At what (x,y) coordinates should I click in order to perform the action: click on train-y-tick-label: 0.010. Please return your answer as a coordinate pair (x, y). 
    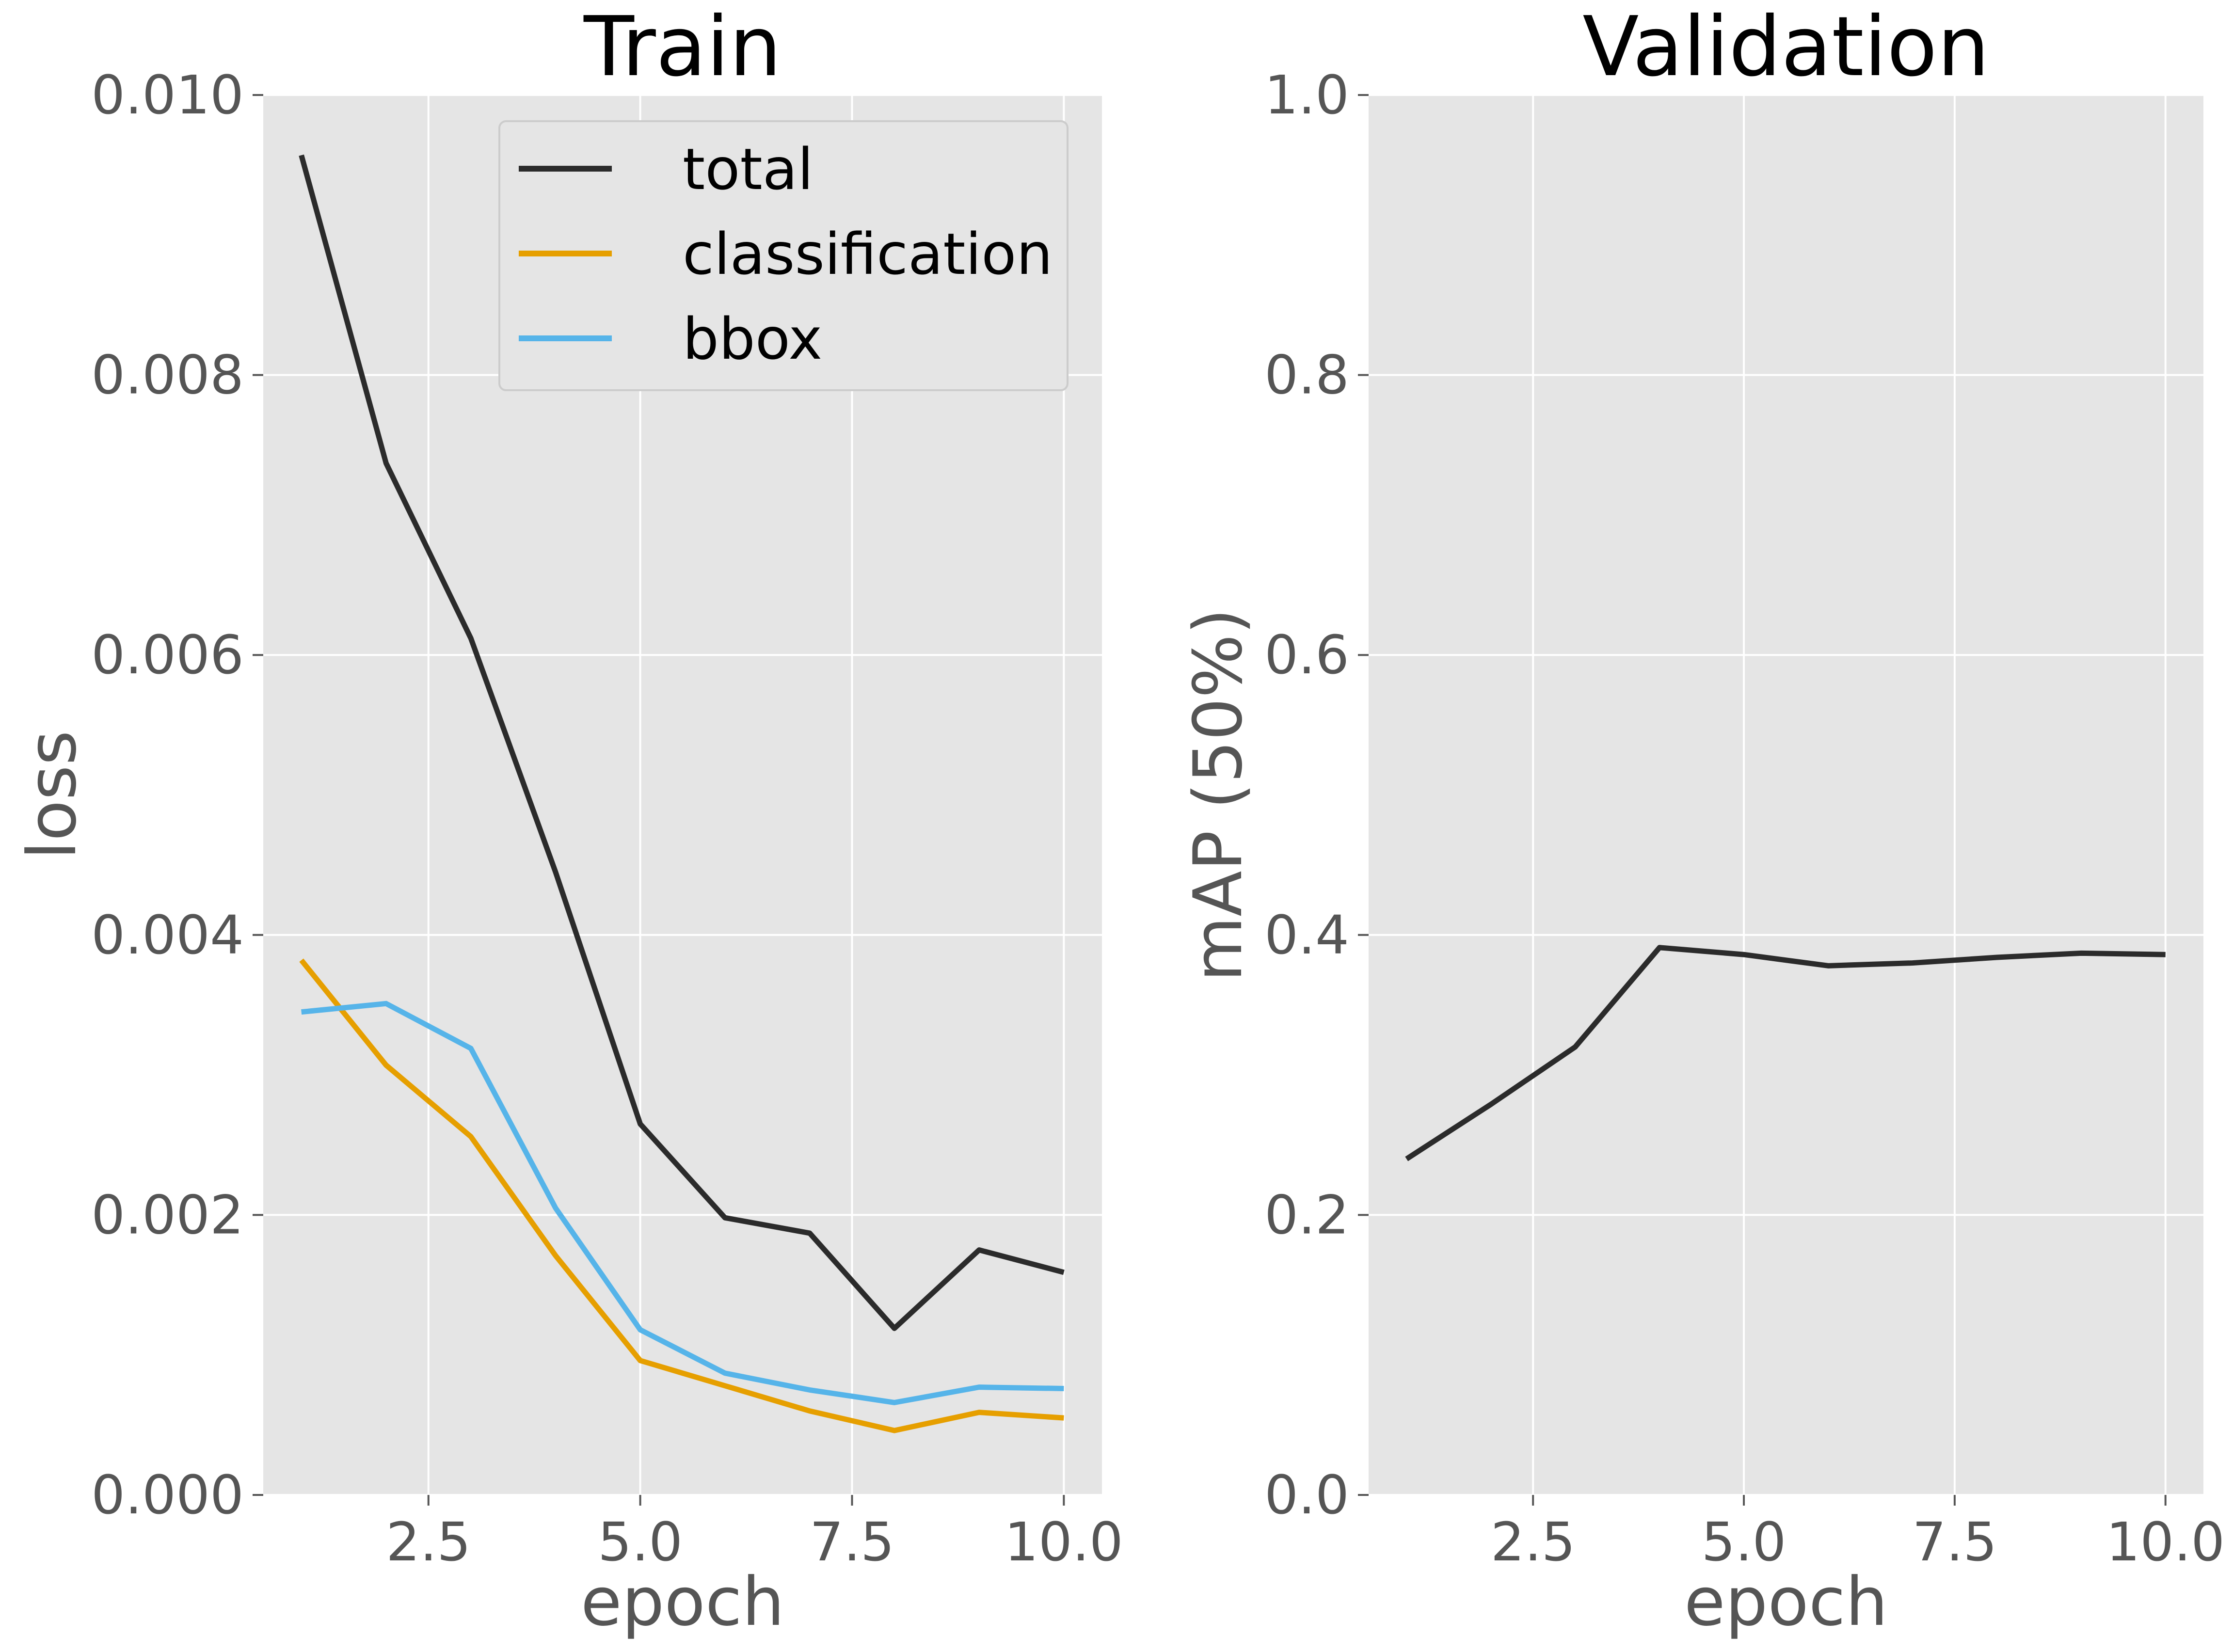
    Looking at the image, I should click on (167, 95).